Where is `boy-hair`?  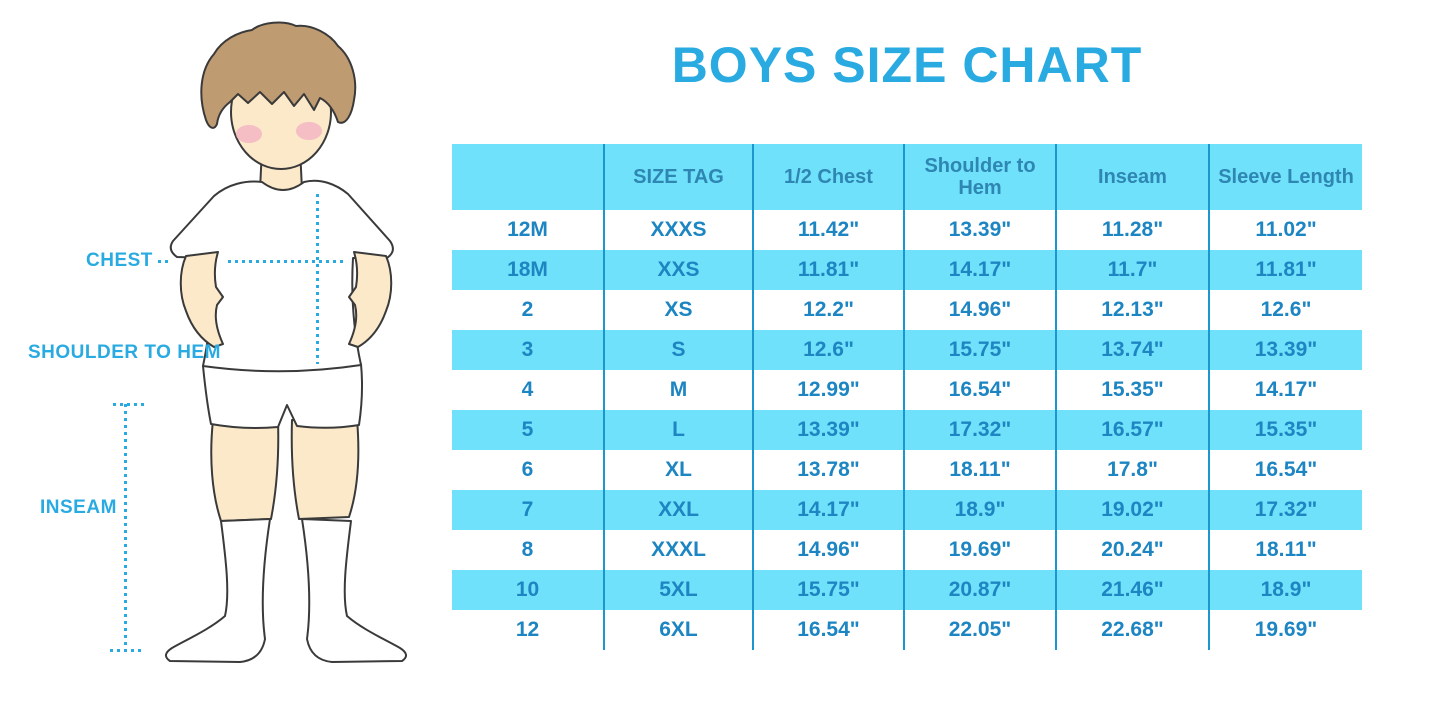 boy-hair is located at coordinates (278, 75).